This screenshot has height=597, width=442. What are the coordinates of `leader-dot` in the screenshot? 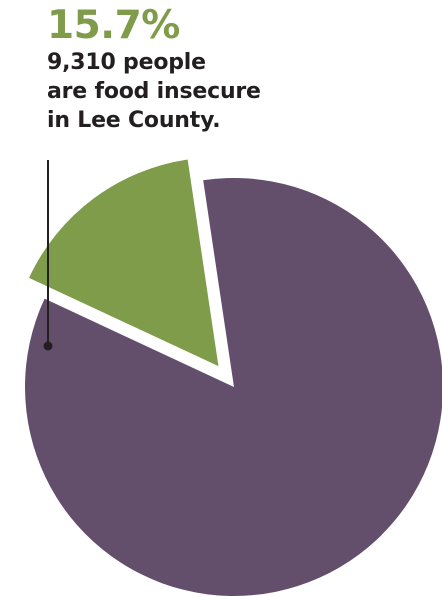 It's located at (48, 346).